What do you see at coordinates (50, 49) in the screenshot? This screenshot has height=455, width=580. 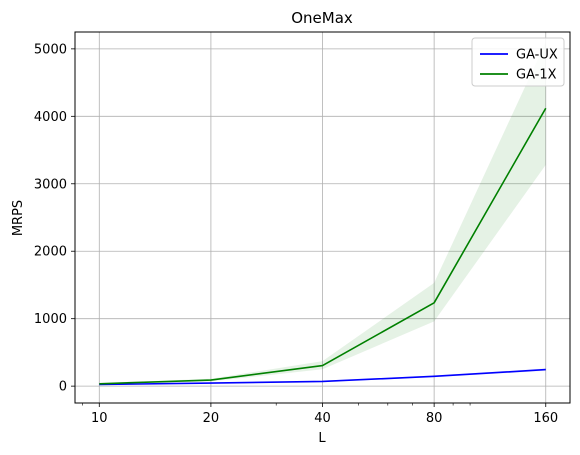 I see `y-tick-label: 5000` at bounding box center [50, 49].